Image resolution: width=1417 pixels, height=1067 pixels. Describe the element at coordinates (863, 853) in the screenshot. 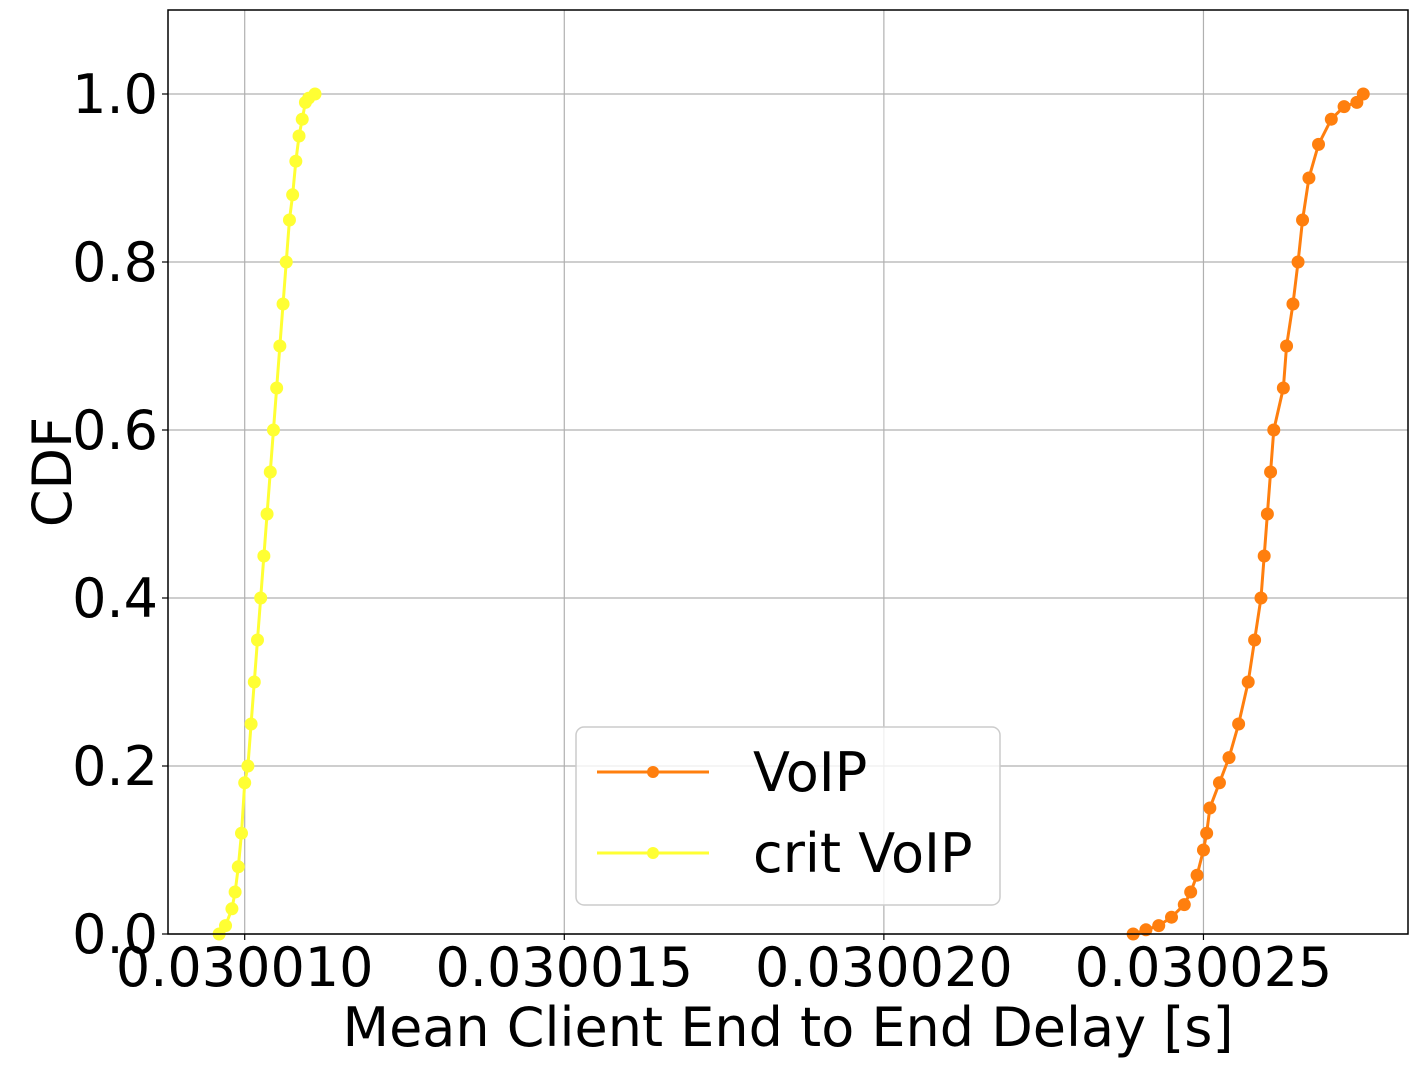

I see `legend-label-crit-voip: crit VoIP` at that location.